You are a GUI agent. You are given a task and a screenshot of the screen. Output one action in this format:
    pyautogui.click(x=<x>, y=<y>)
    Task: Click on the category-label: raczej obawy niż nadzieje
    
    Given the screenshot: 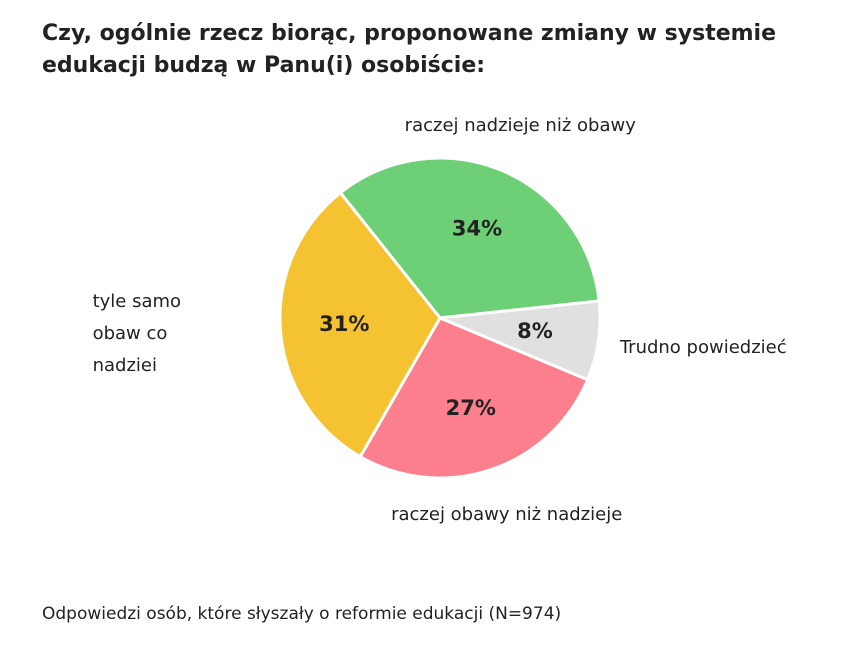 What is the action you would take?
    pyautogui.click(x=507, y=515)
    